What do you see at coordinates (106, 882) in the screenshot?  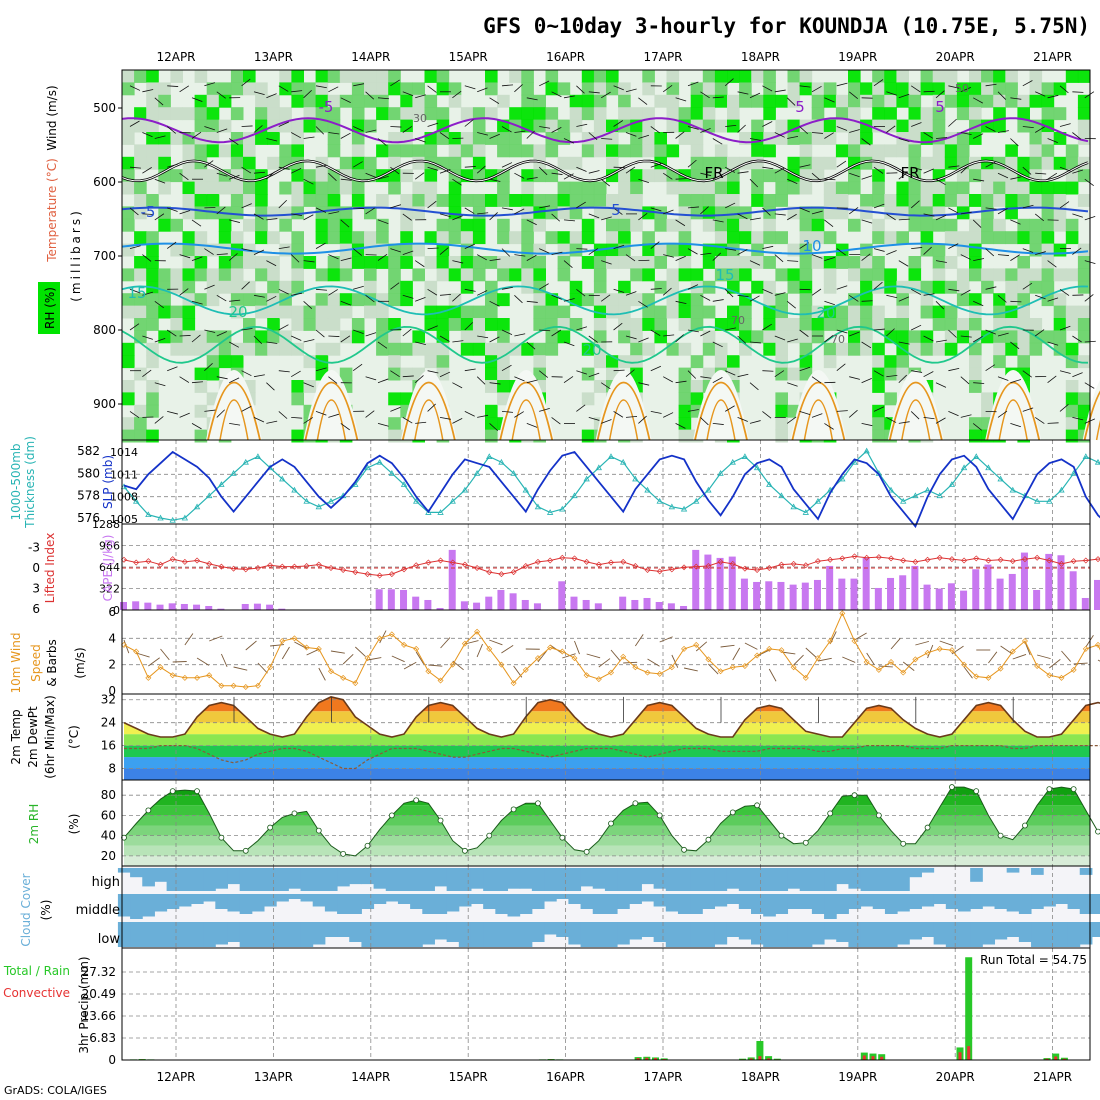 I see `cloud-level-label: high` at bounding box center [106, 882].